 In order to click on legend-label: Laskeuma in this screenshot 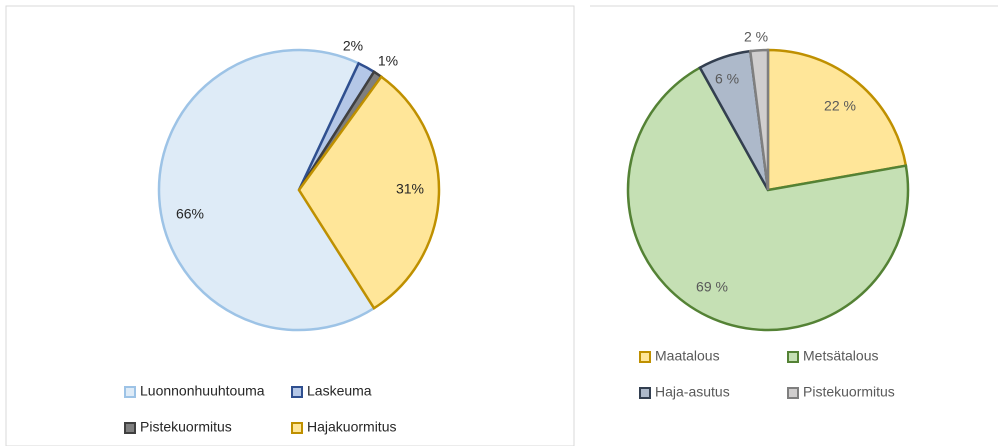, I will do `click(339, 391)`.